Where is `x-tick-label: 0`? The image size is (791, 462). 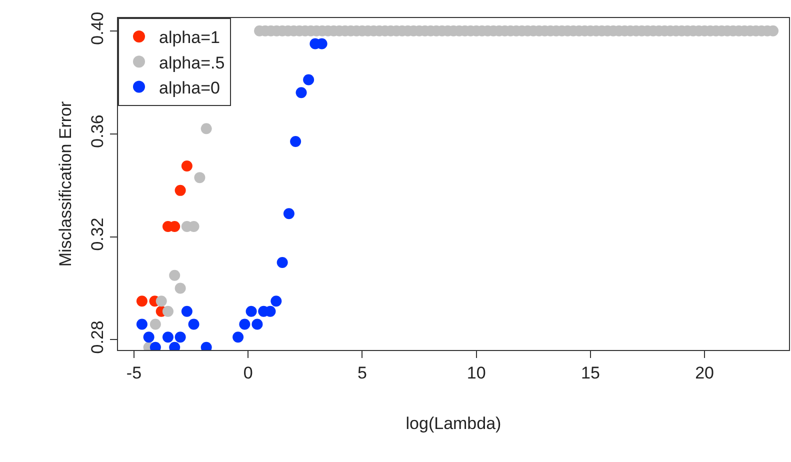
x-tick-label: 0 is located at coordinates (248, 372).